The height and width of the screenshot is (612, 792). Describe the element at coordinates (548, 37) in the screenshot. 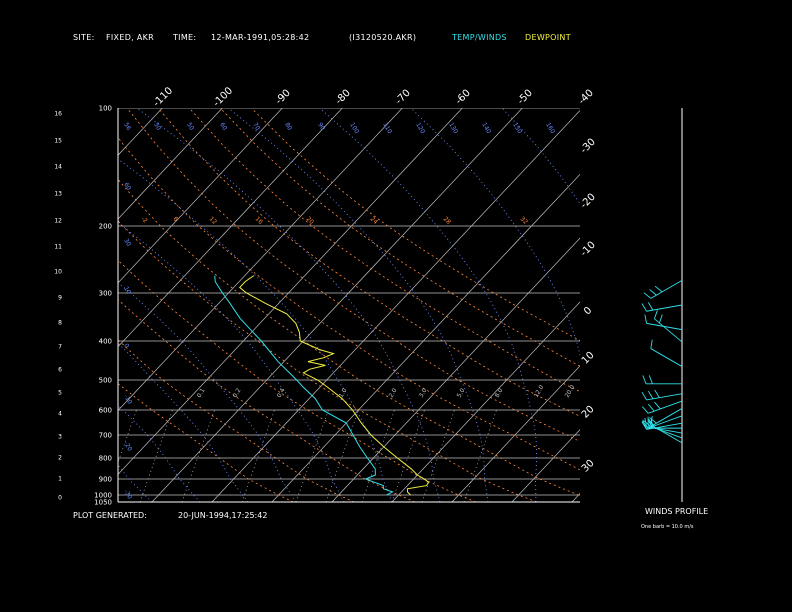

I see `legend-dewpoint: DEWPOINT` at that location.